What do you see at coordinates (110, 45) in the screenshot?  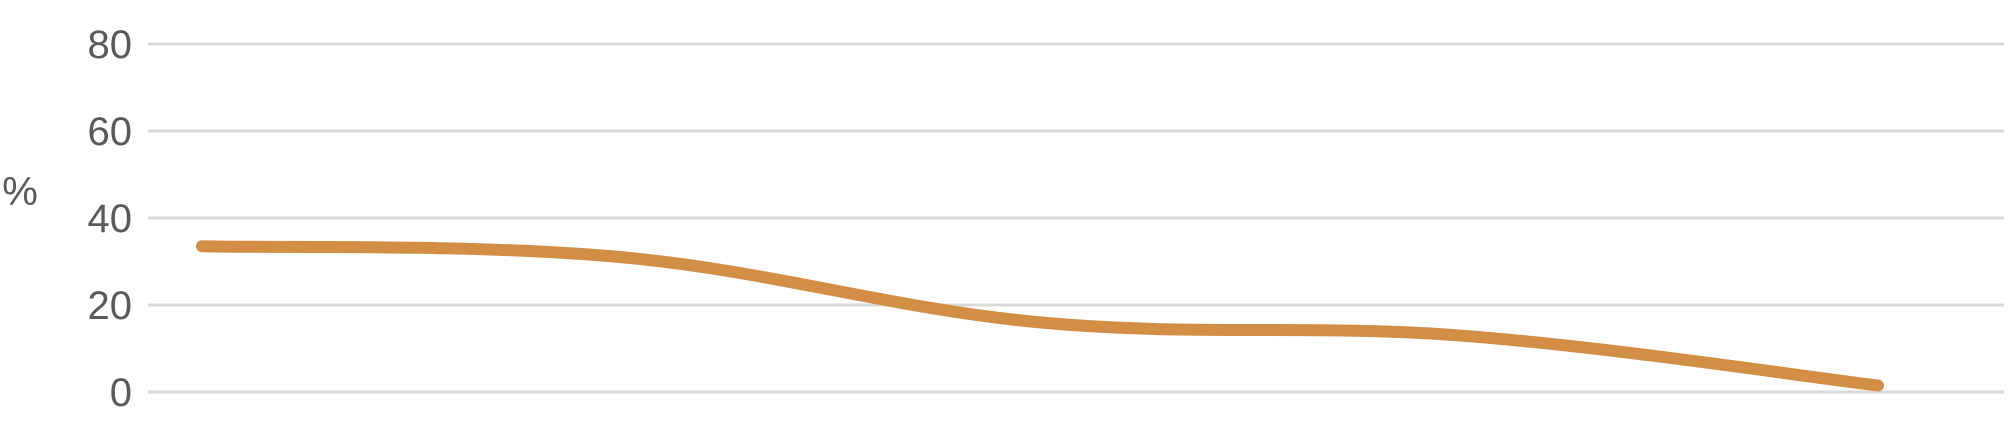 I see `y-tick-label-80: 80` at bounding box center [110, 45].